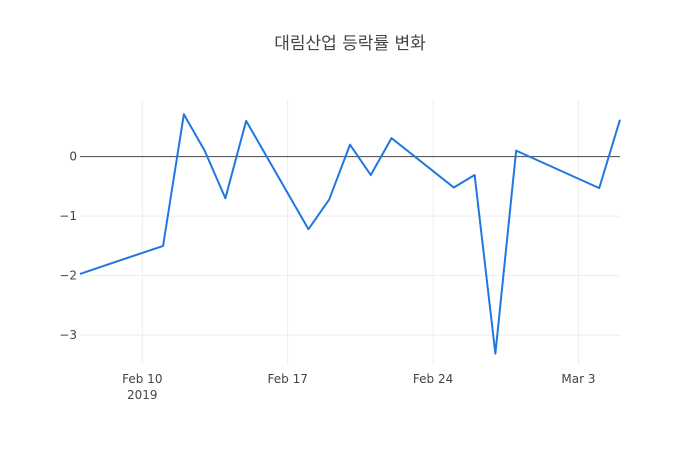  Describe the element at coordinates (68, 335) in the screenshot. I see `y-tick-label: −3` at that location.